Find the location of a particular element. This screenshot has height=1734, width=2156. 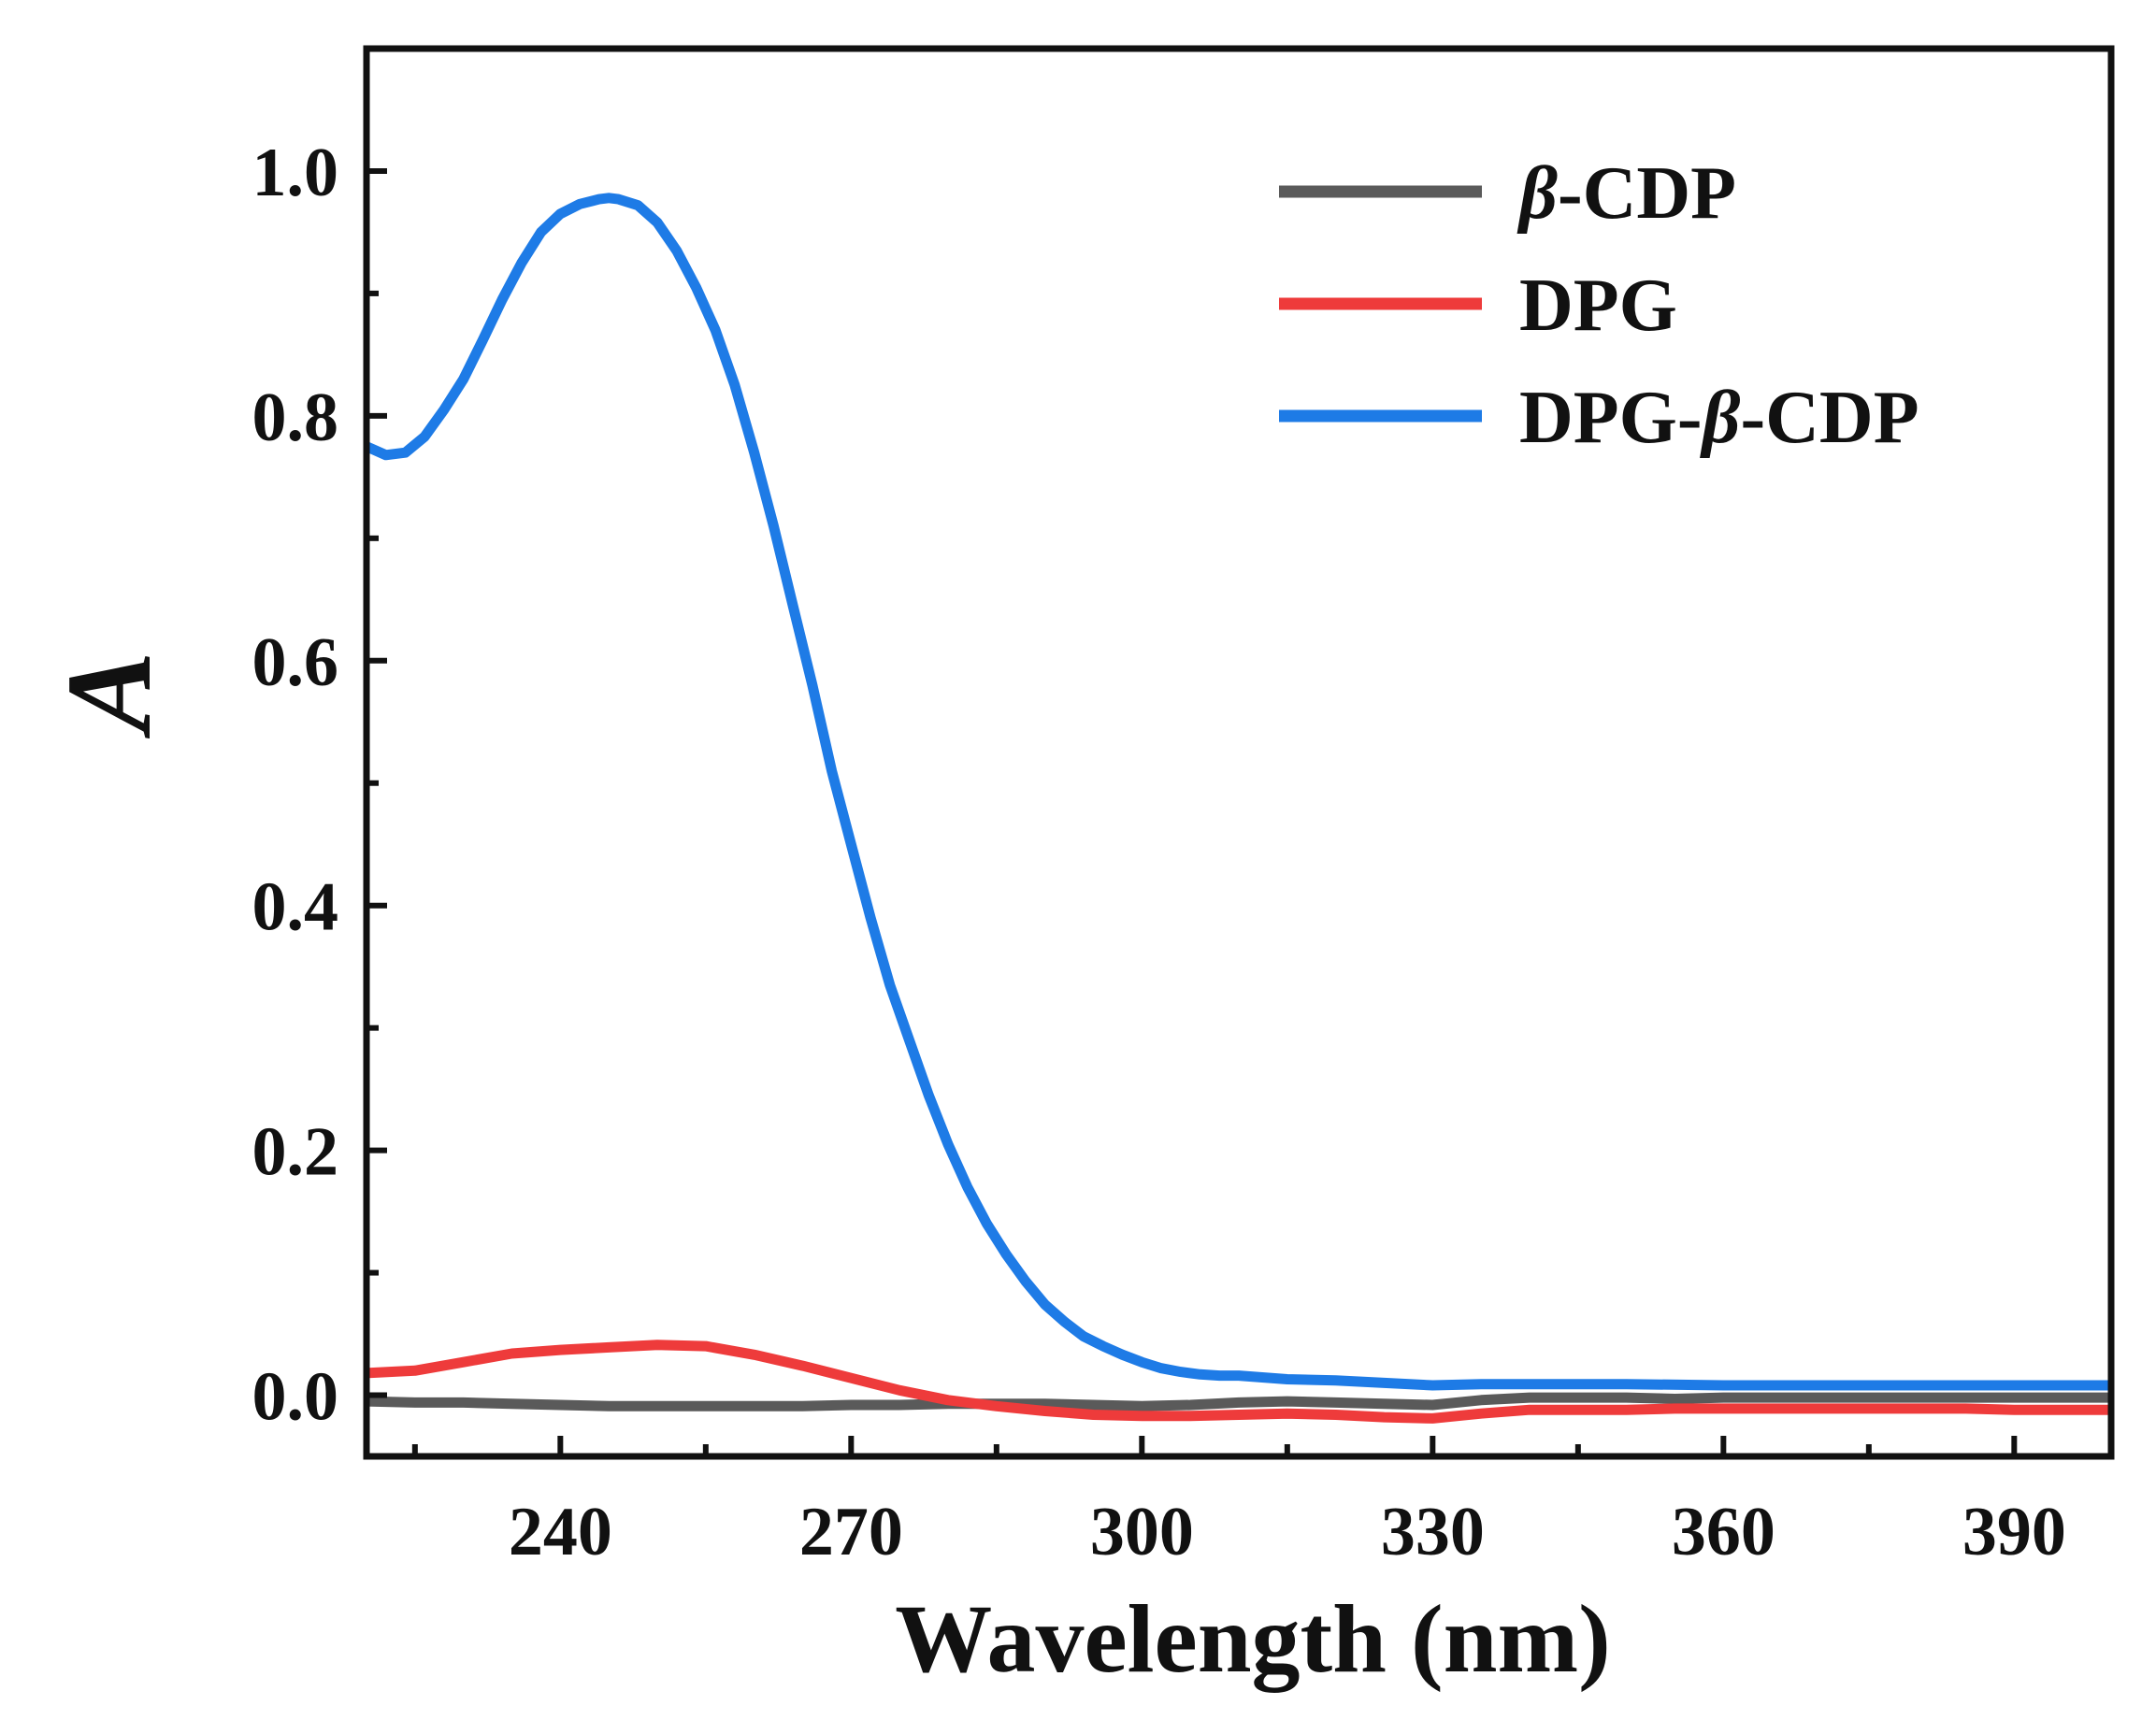

x-axis-label: Wavelength (nm) is located at coordinates (1253, 1639).